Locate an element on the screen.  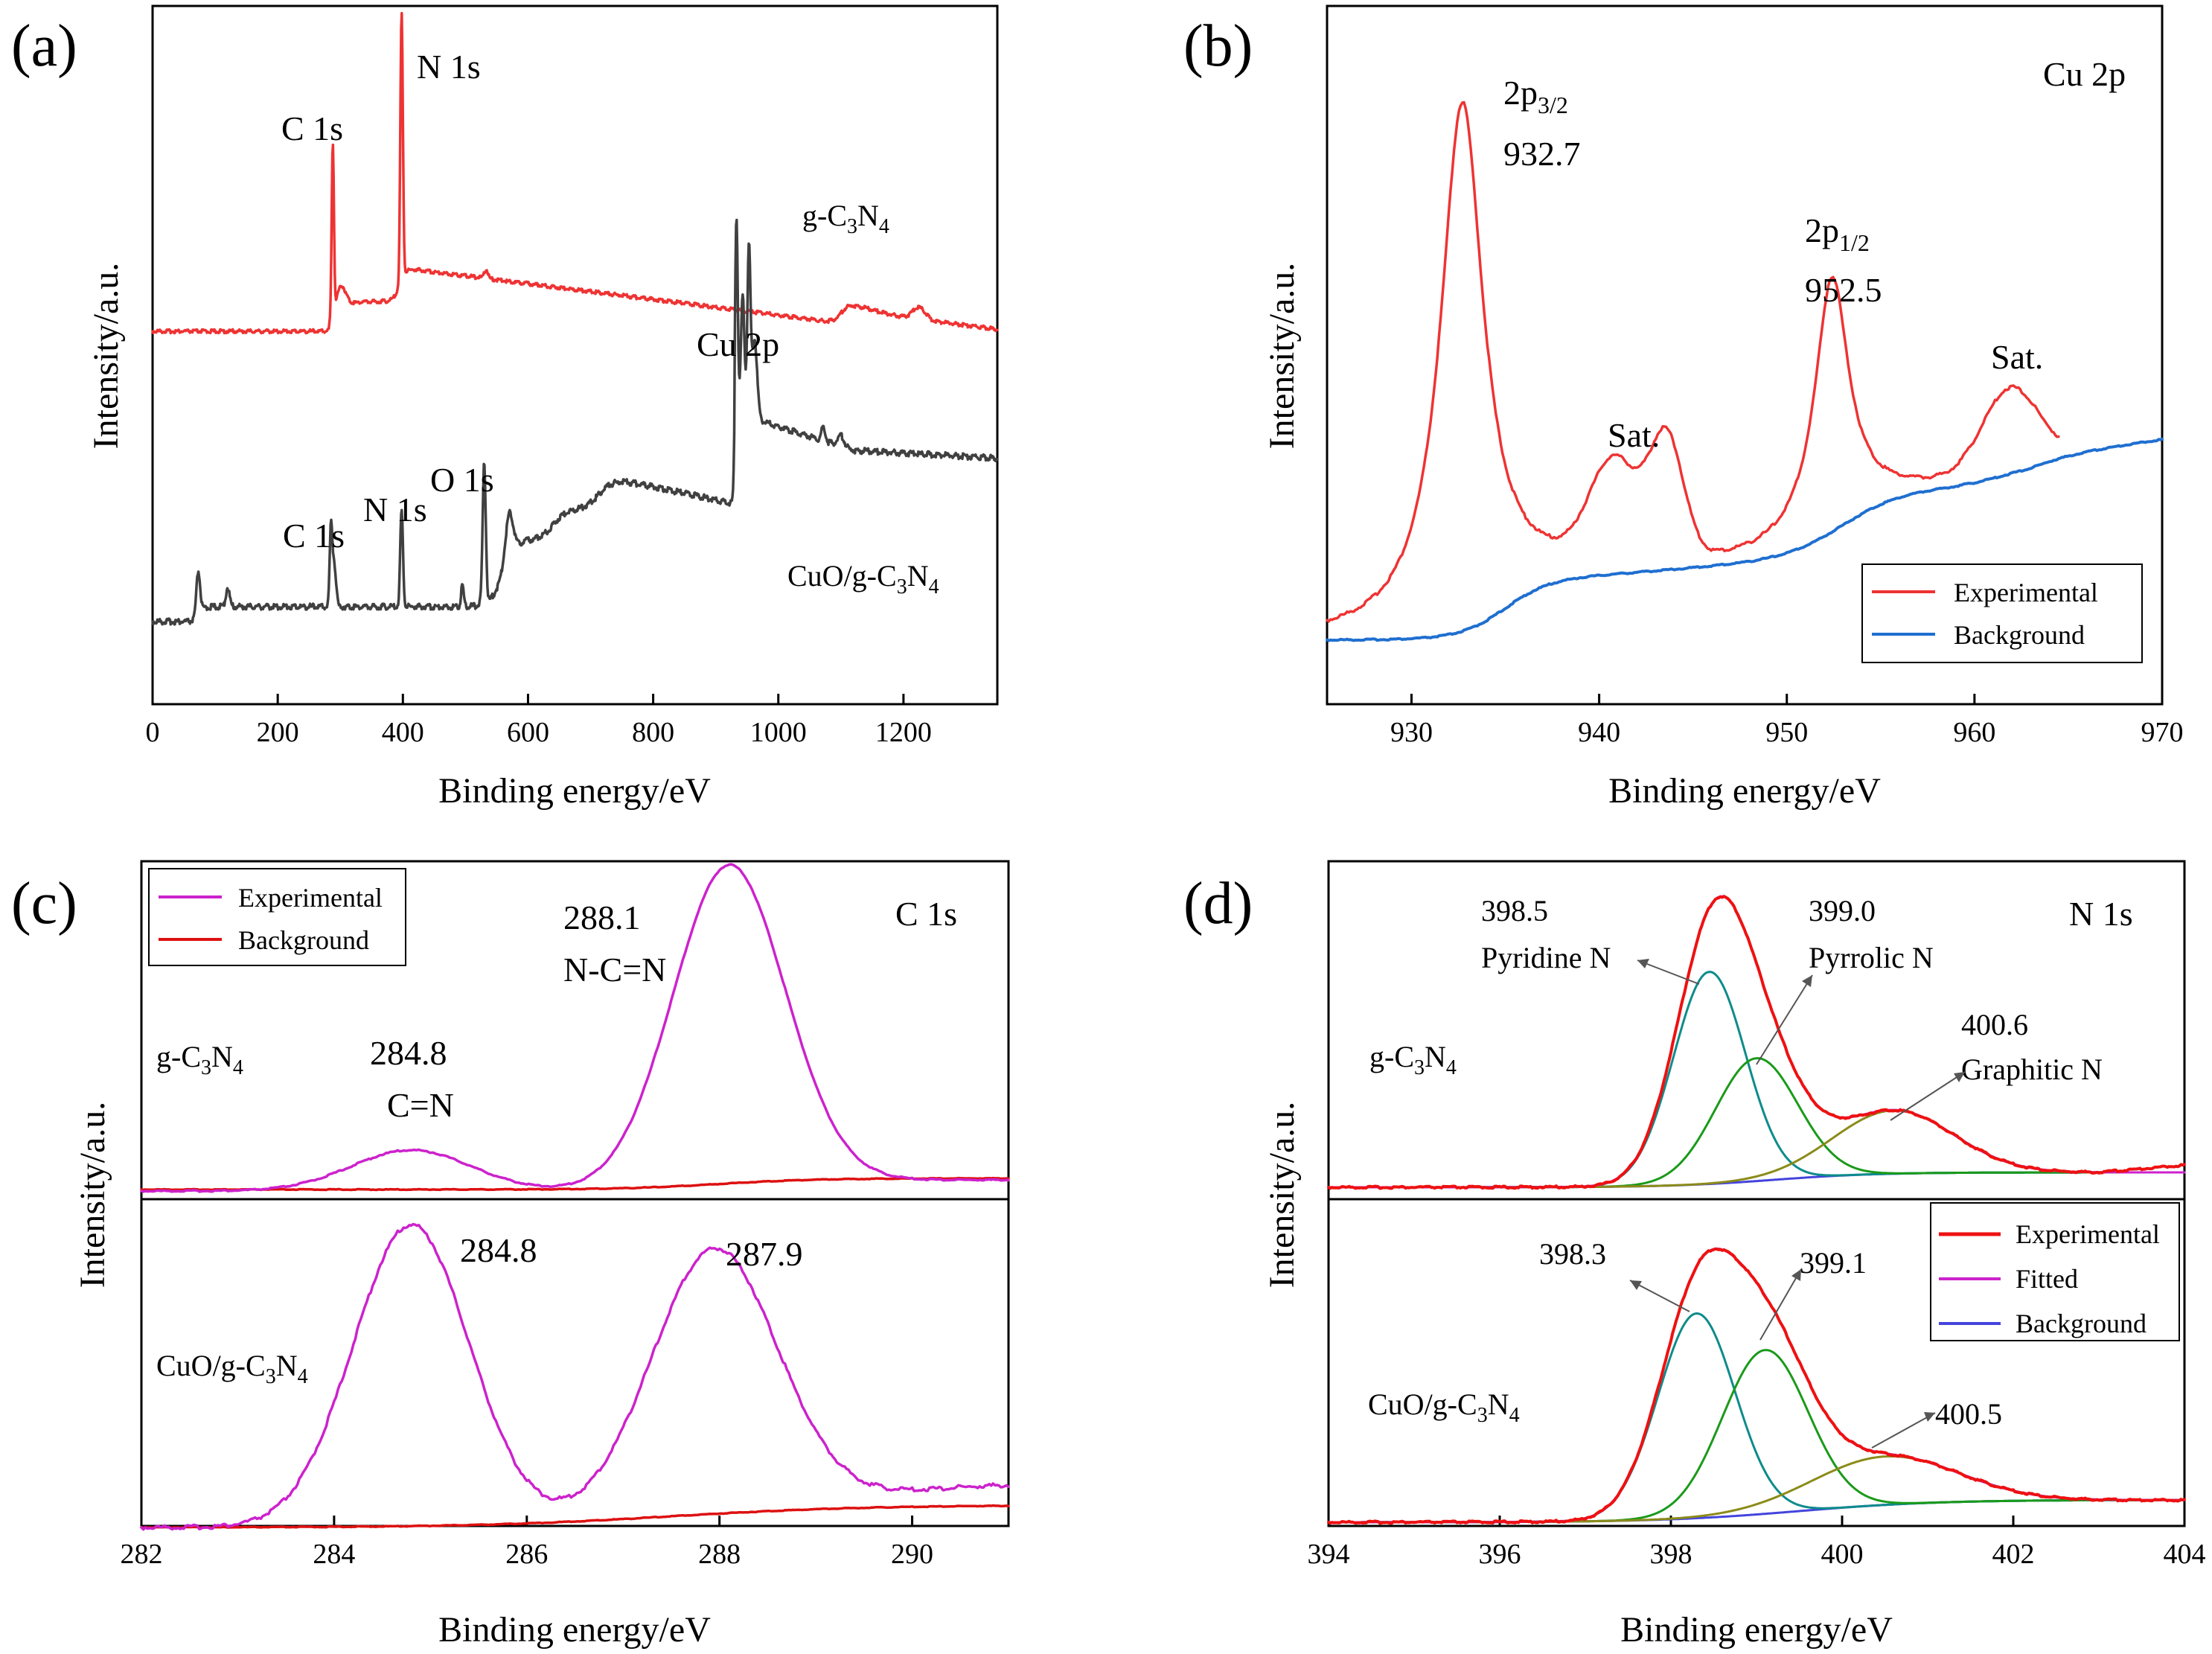
panel-a-series-gcn is located at coordinates (575, 173).